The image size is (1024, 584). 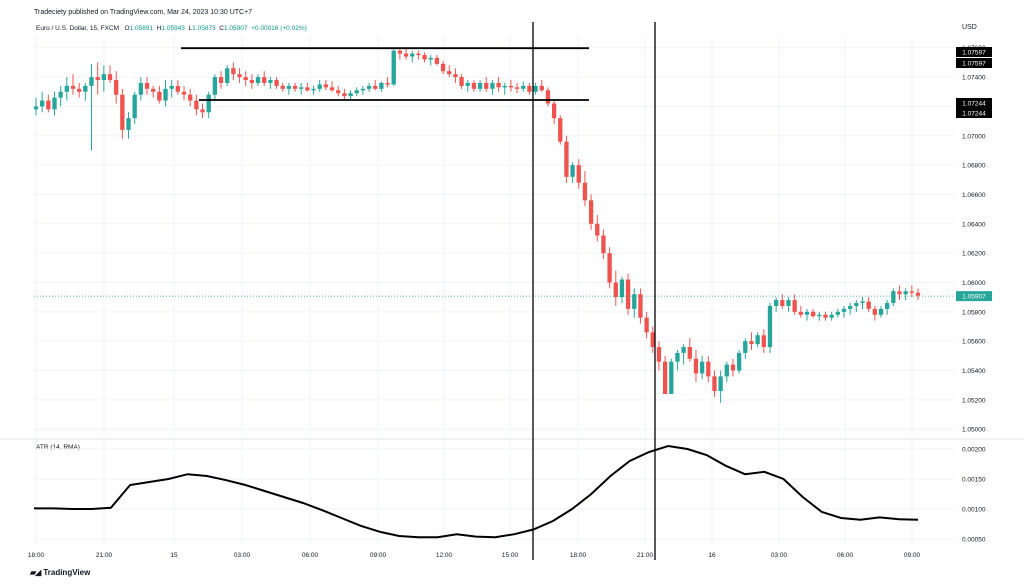 I want to click on y-tick-label: 1.05400, so click(x=974, y=371).